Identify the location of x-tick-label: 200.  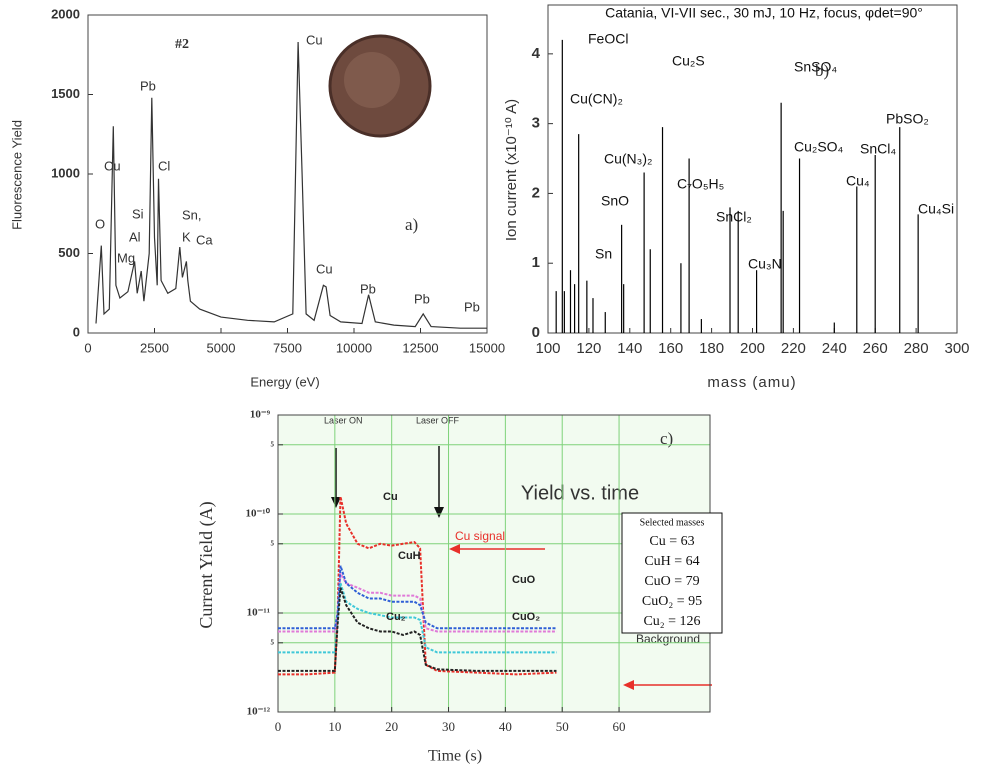
(752, 348).